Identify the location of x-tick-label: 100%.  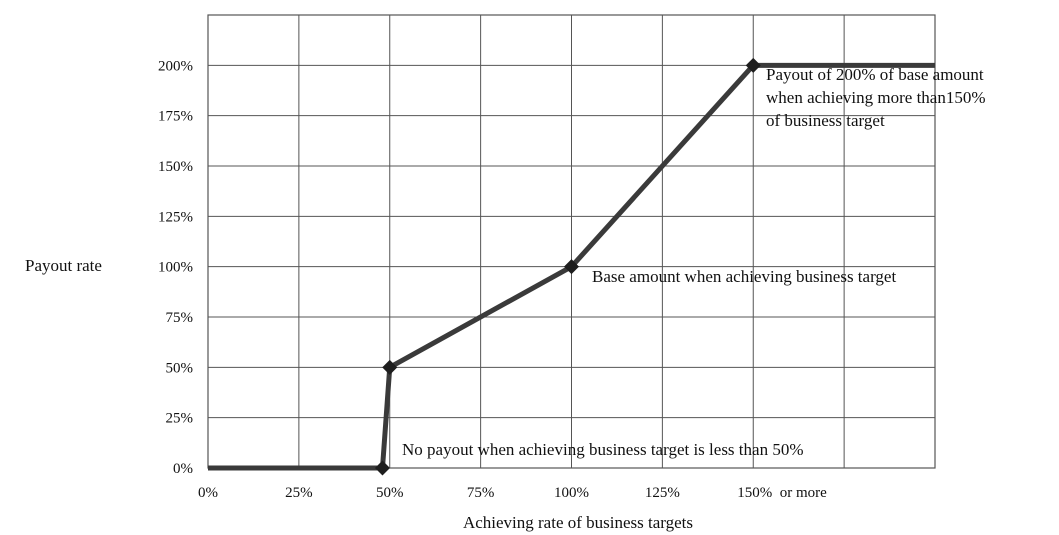
(571, 493).